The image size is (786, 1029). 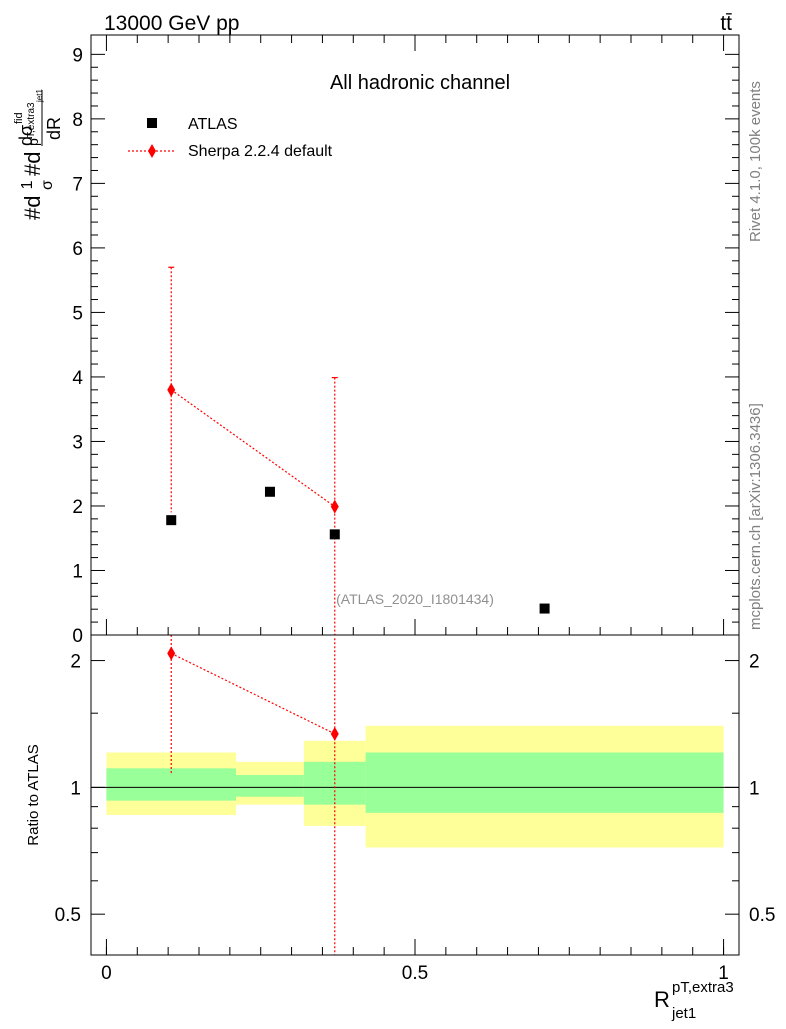 I want to click on main-ytick-label: 9, so click(x=77, y=55).